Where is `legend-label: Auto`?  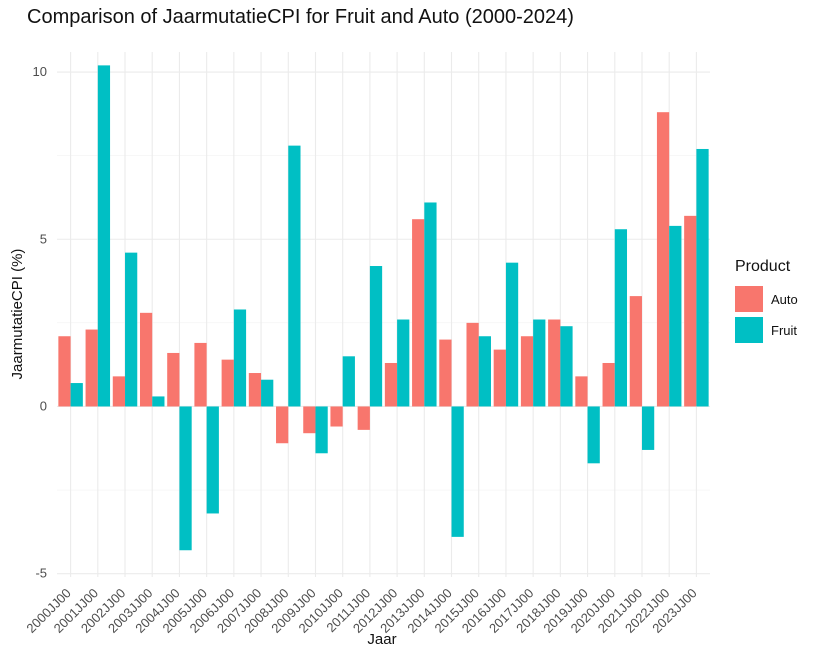
legend-label: Auto is located at coordinates (784, 299).